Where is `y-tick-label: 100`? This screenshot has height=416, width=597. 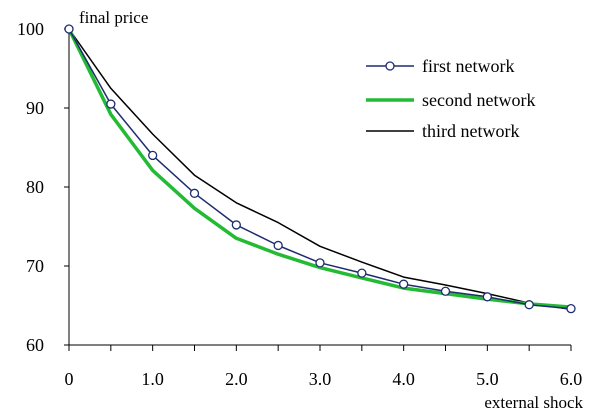
y-tick-label: 100 is located at coordinates (30, 29).